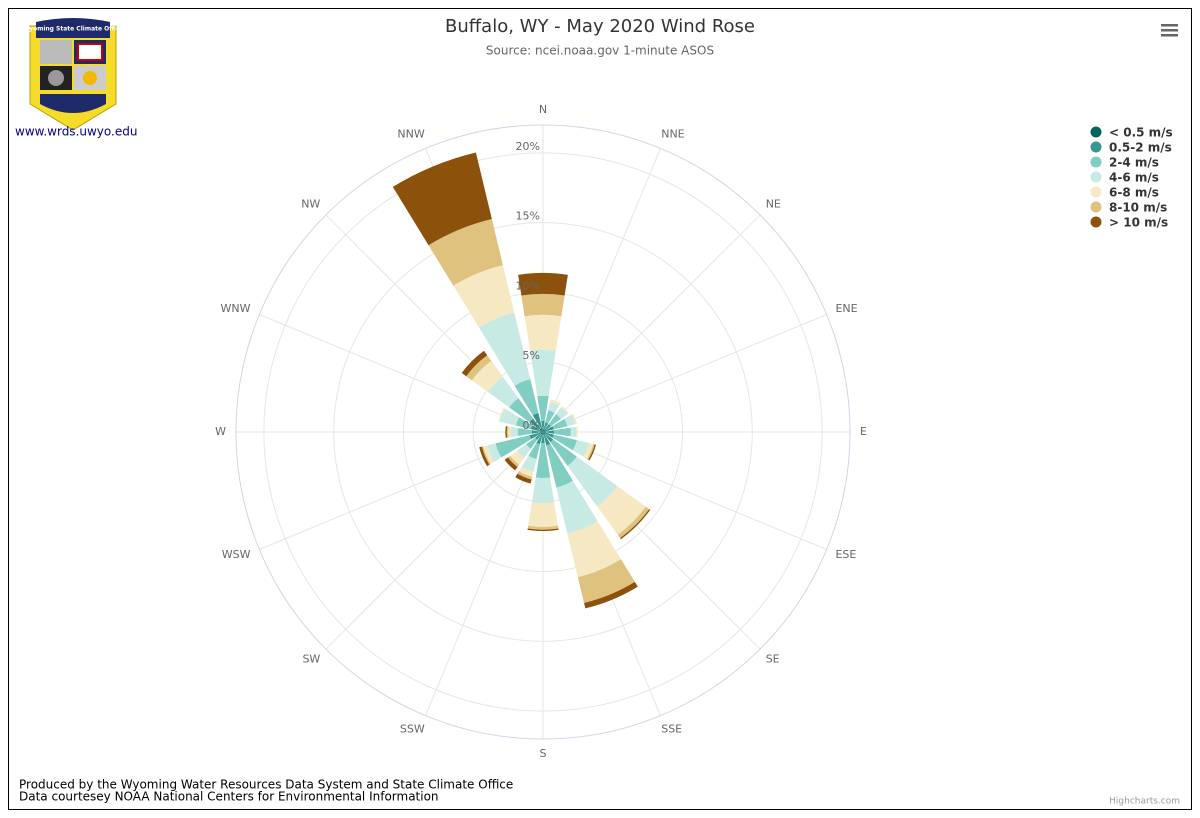  Describe the element at coordinates (311, 659) in the screenshot. I see `direction-label: SW` at that location.